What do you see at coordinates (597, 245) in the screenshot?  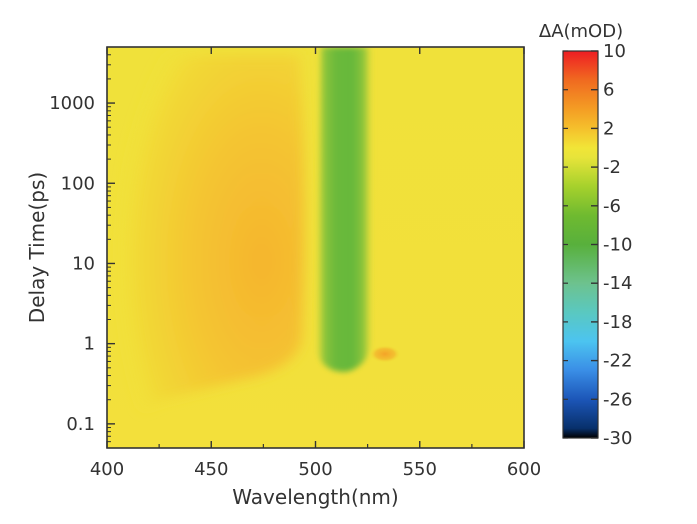 I see `colorbar-ticks: 10 6 2 -2 -6 -10 -14 -18 -22 -26 -30` at bounding box center [597, 245].